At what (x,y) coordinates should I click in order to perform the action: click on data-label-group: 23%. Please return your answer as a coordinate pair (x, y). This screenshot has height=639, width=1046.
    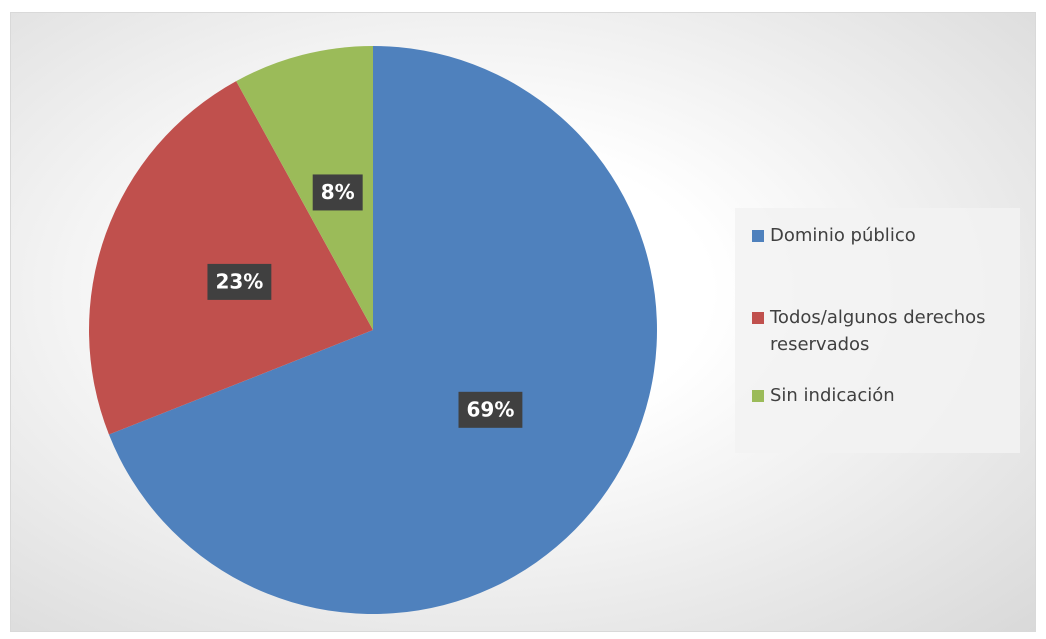
    Looking at the image, I should click on (239, 281).